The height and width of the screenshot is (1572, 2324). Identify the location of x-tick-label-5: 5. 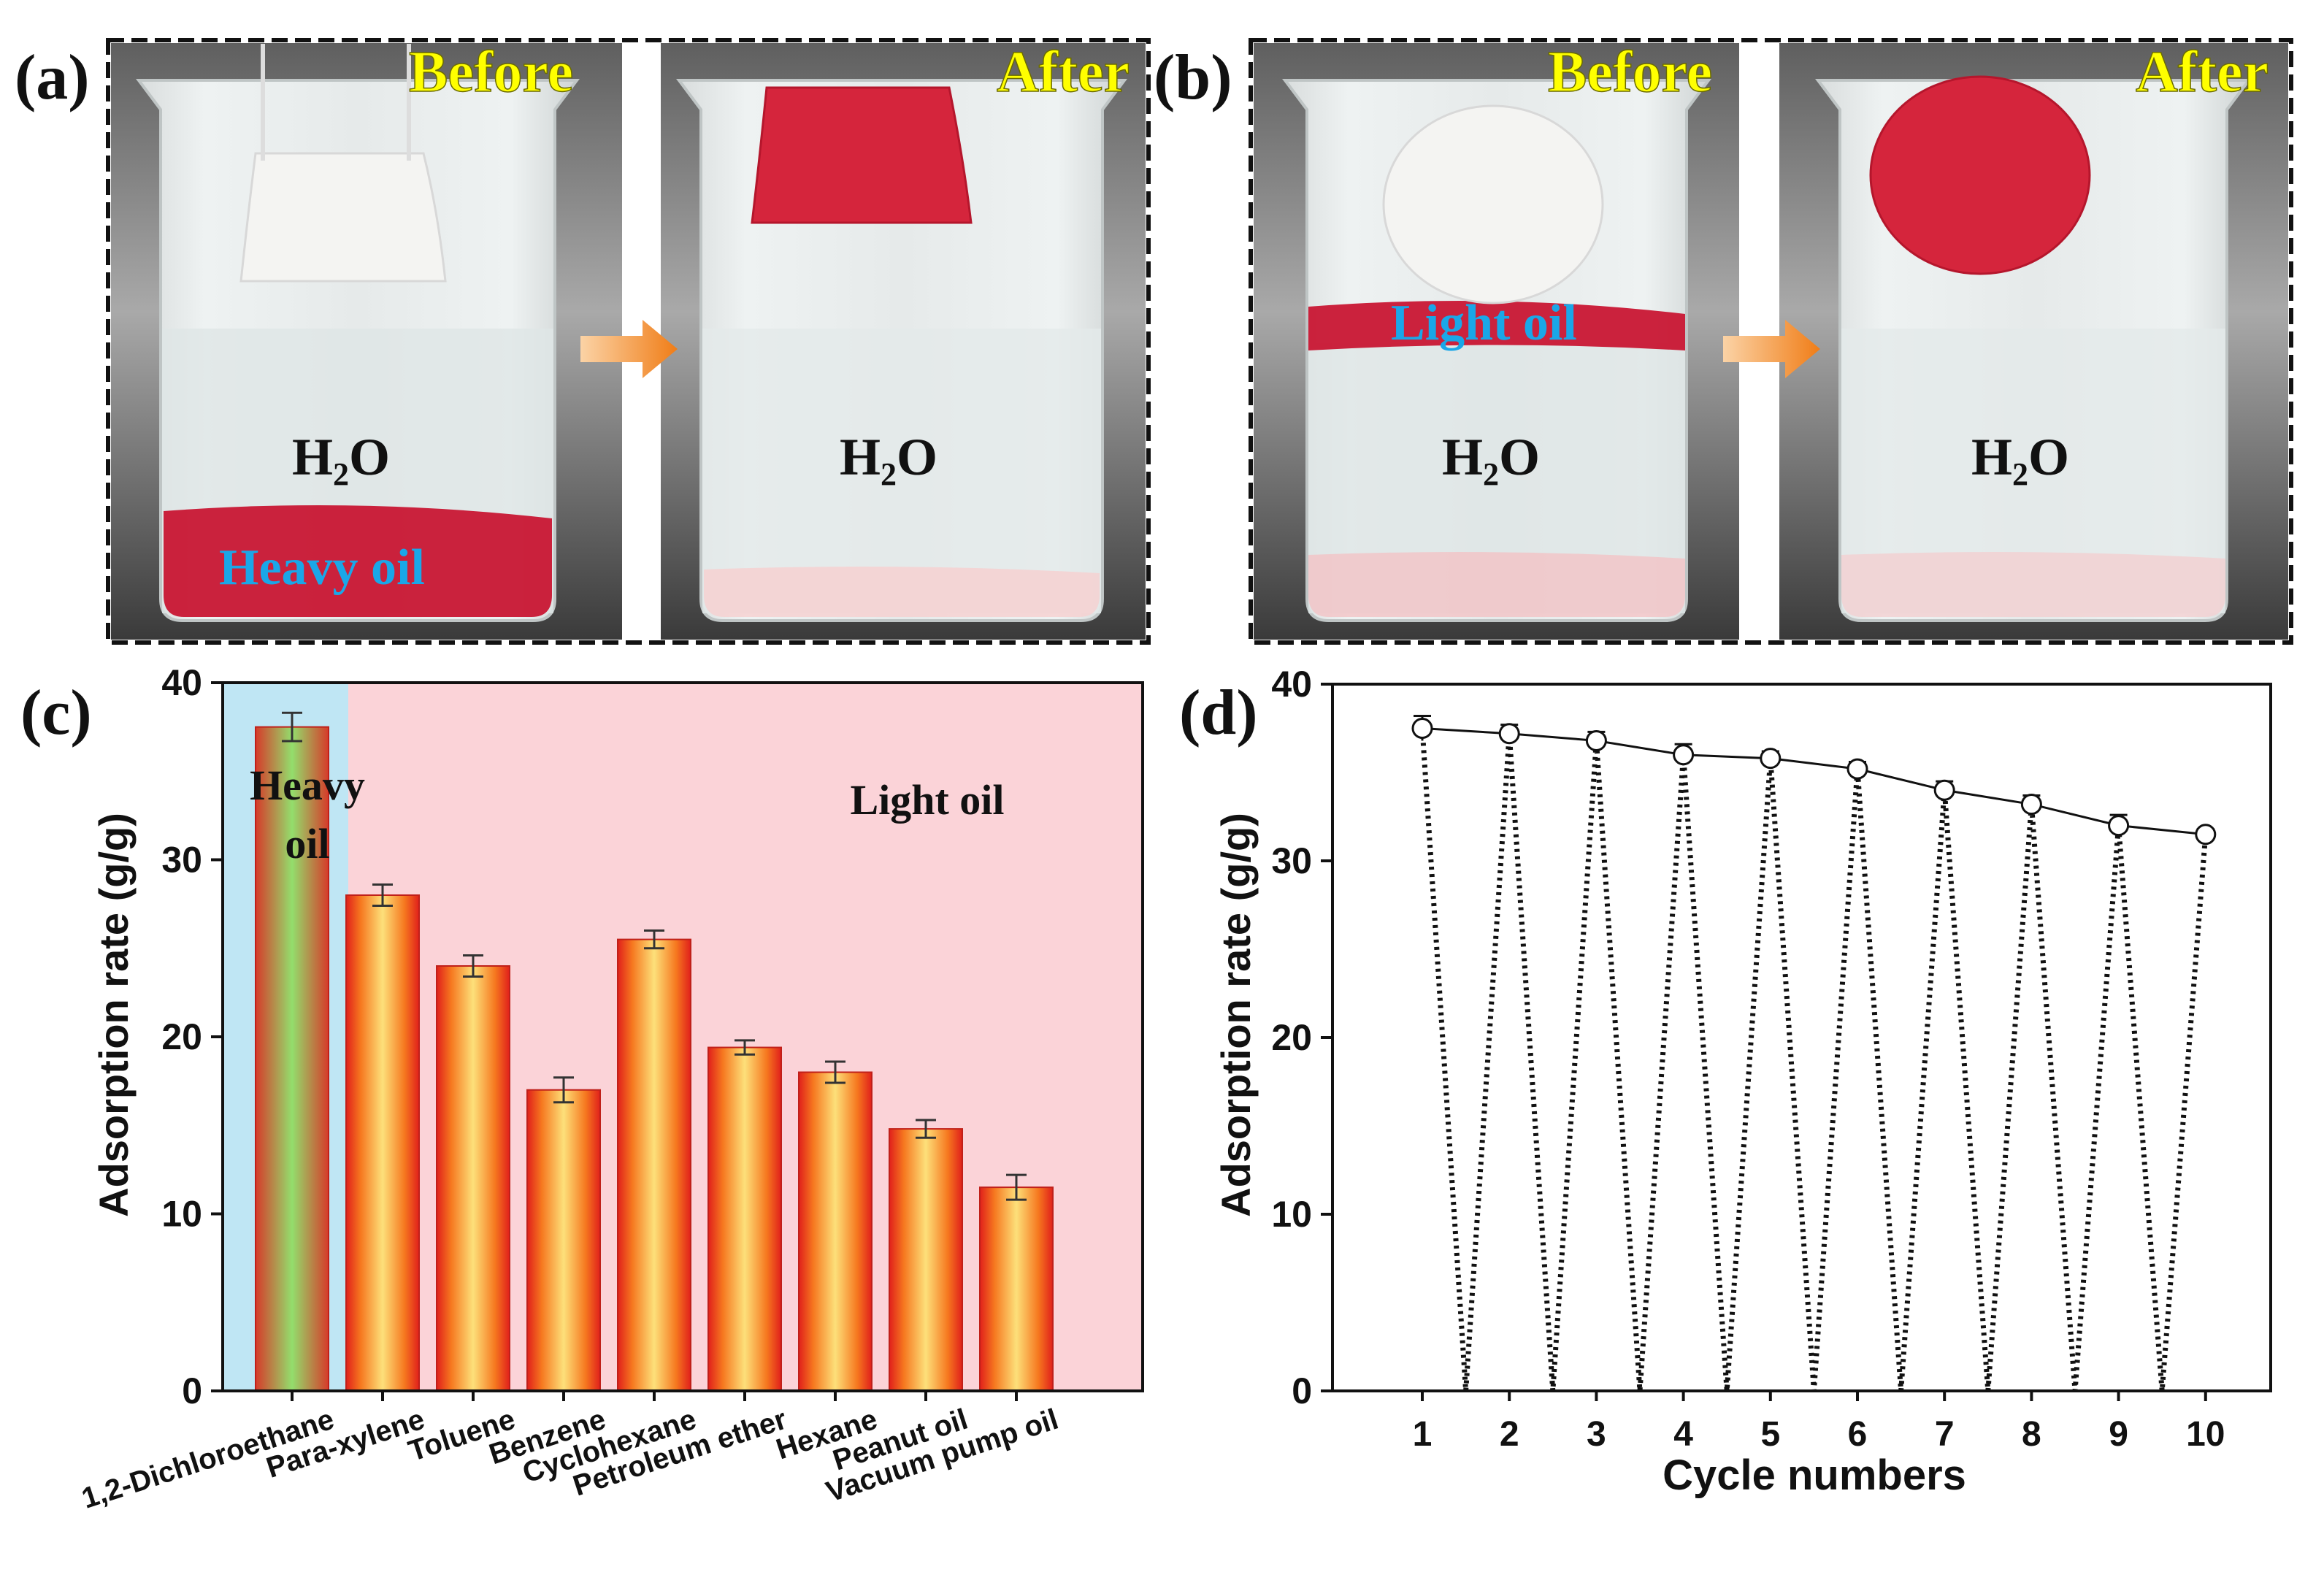
(1770, 1434).